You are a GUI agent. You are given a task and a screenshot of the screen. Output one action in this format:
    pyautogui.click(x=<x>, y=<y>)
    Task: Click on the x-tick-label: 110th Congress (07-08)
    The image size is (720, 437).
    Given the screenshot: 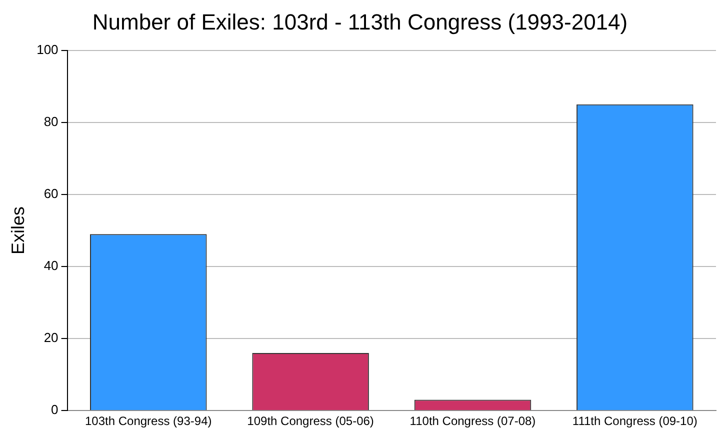 What is the action you would take?
    pyautogui.click(x=473, y=421)
    